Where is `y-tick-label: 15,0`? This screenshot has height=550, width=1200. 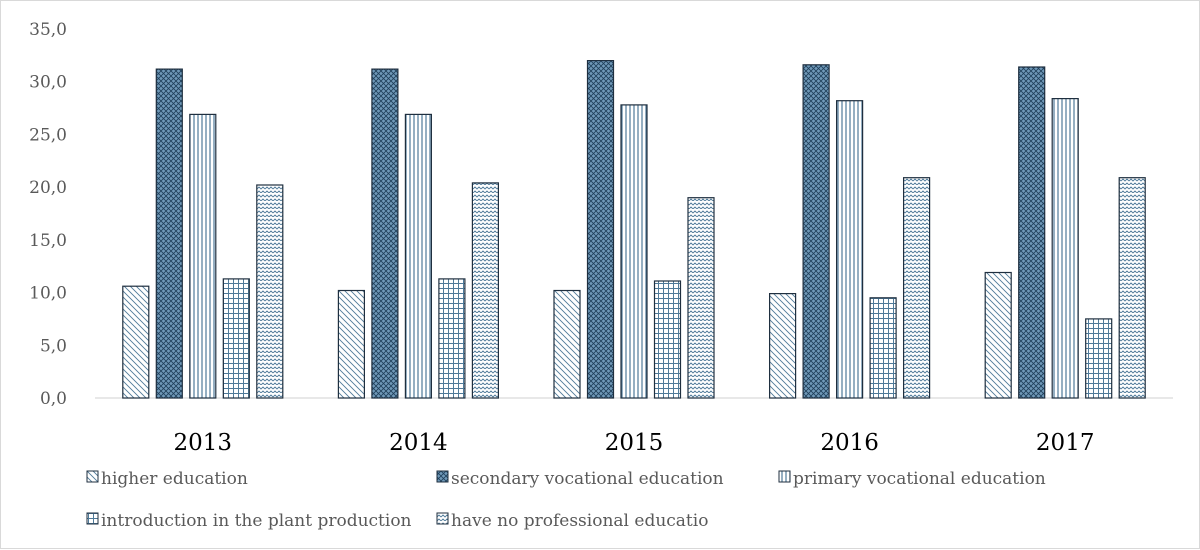 y-tick-label: 15,0 is located at coordinates (48, 241).